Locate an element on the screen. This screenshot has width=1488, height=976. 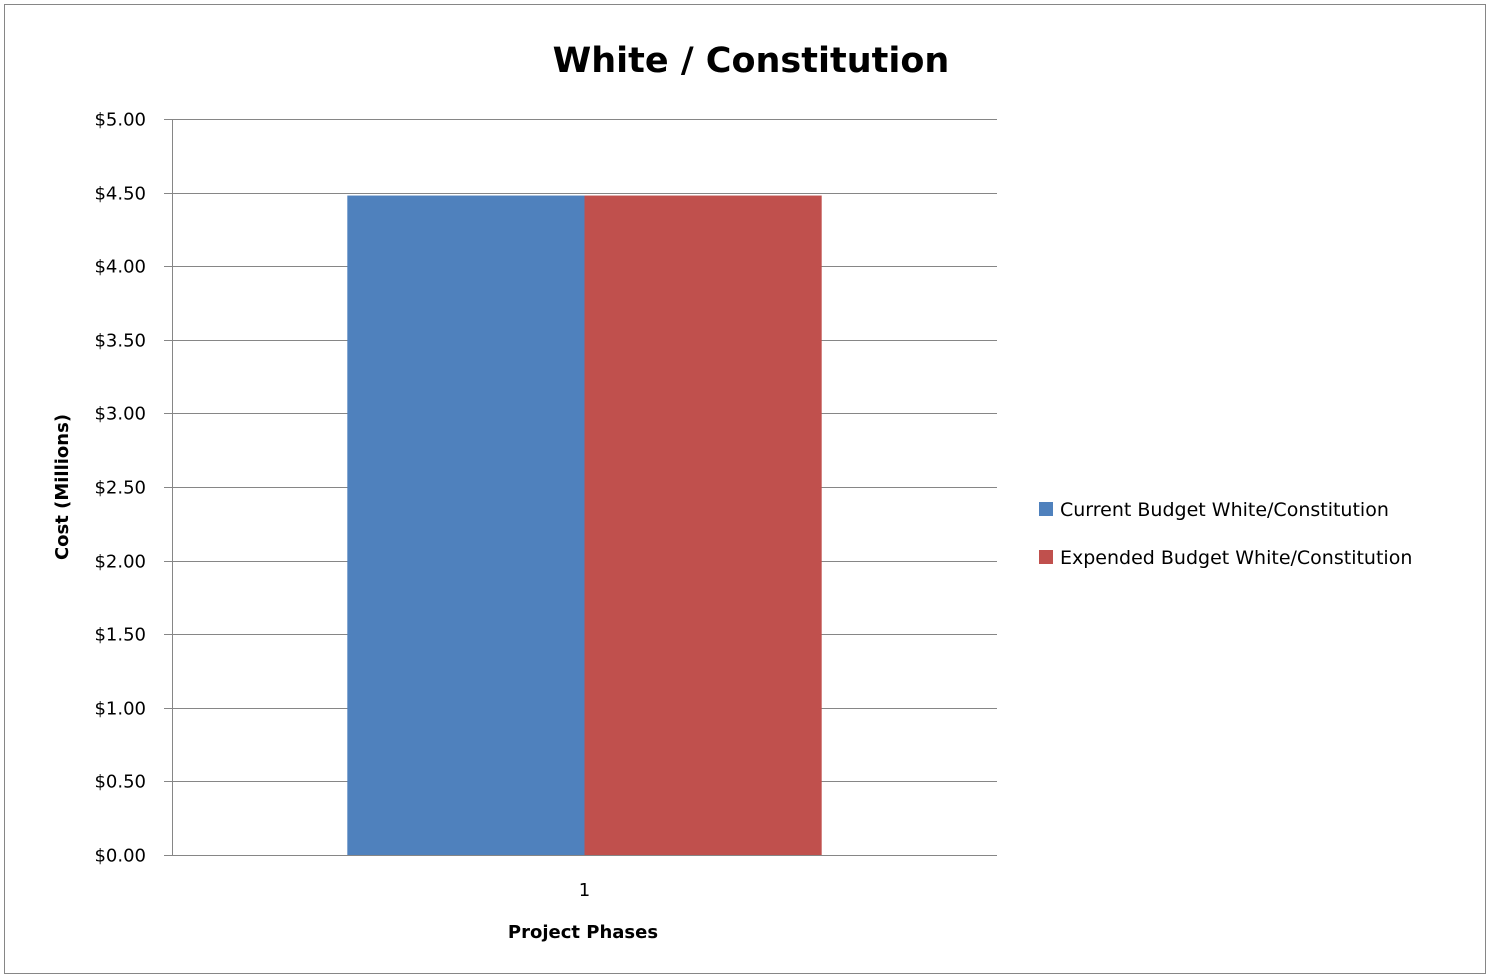
x-axis-title: Project Phases is located at coordinates (583, 932).